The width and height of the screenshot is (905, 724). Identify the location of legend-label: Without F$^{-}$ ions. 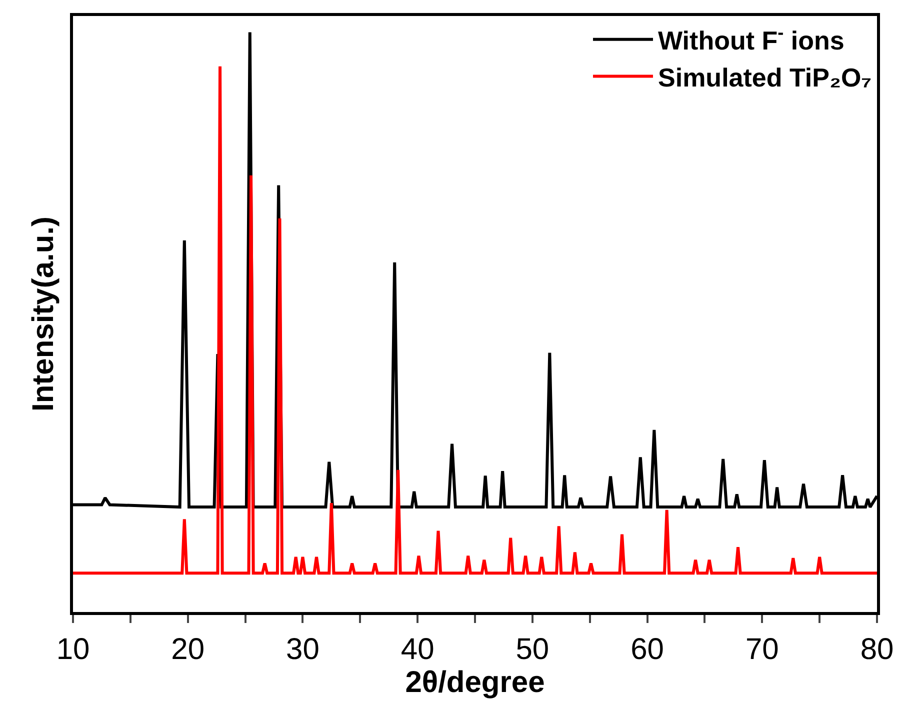
(751, 39).